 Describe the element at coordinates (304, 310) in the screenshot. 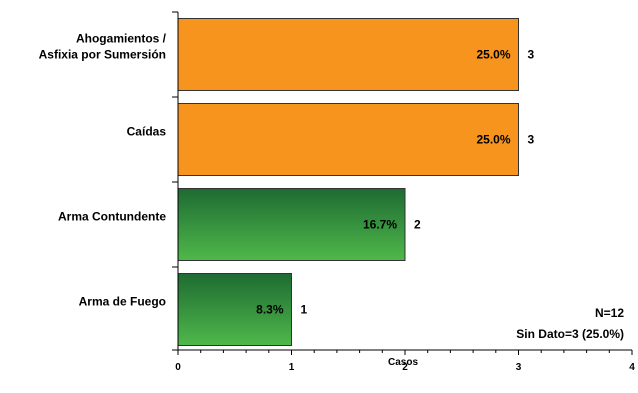

I see `value-label-3: 1` at that location.